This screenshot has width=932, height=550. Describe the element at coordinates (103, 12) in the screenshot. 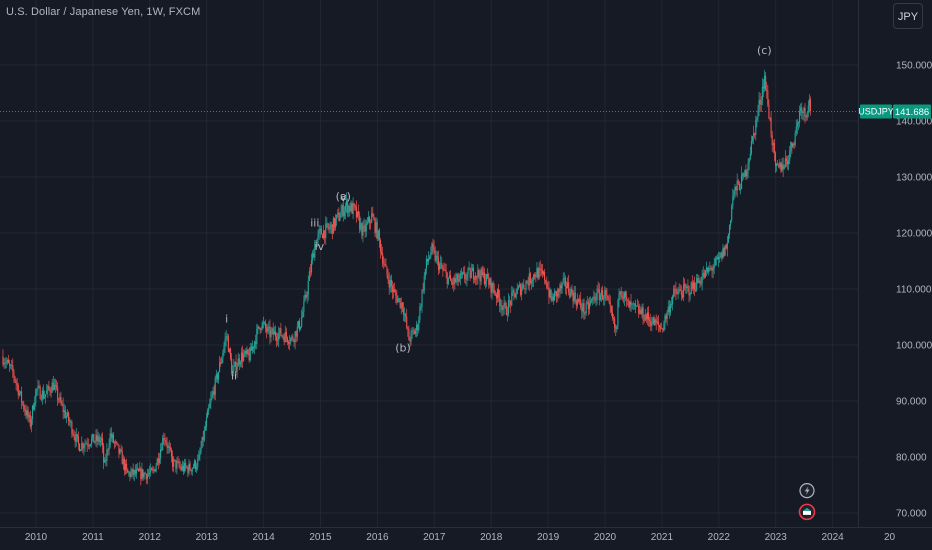

I see `symbol-title: U.S. Dollar / Japanese Yen, 1W, FXCM` at that location.